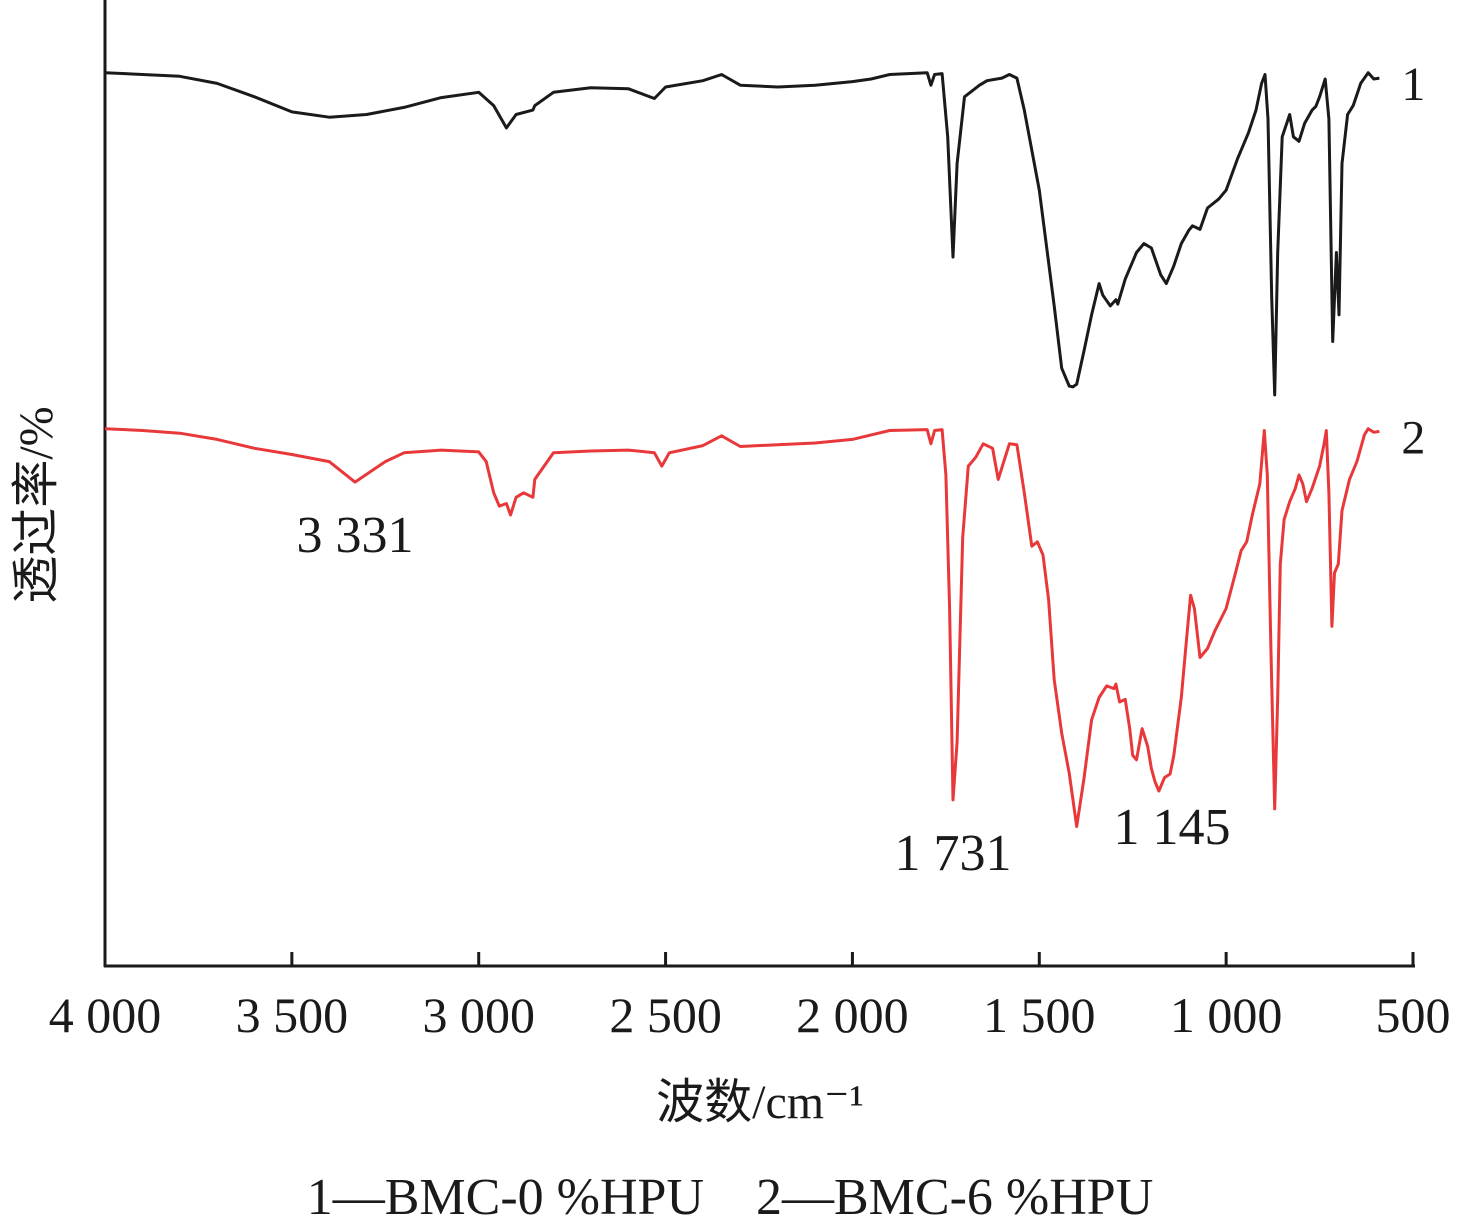 The height and width of the screenshot is (1227, 1460). I want to click on figure-legend: 1—BMC-0 %HPU 2—BMC-6 %HPU, so click(730, 1197).